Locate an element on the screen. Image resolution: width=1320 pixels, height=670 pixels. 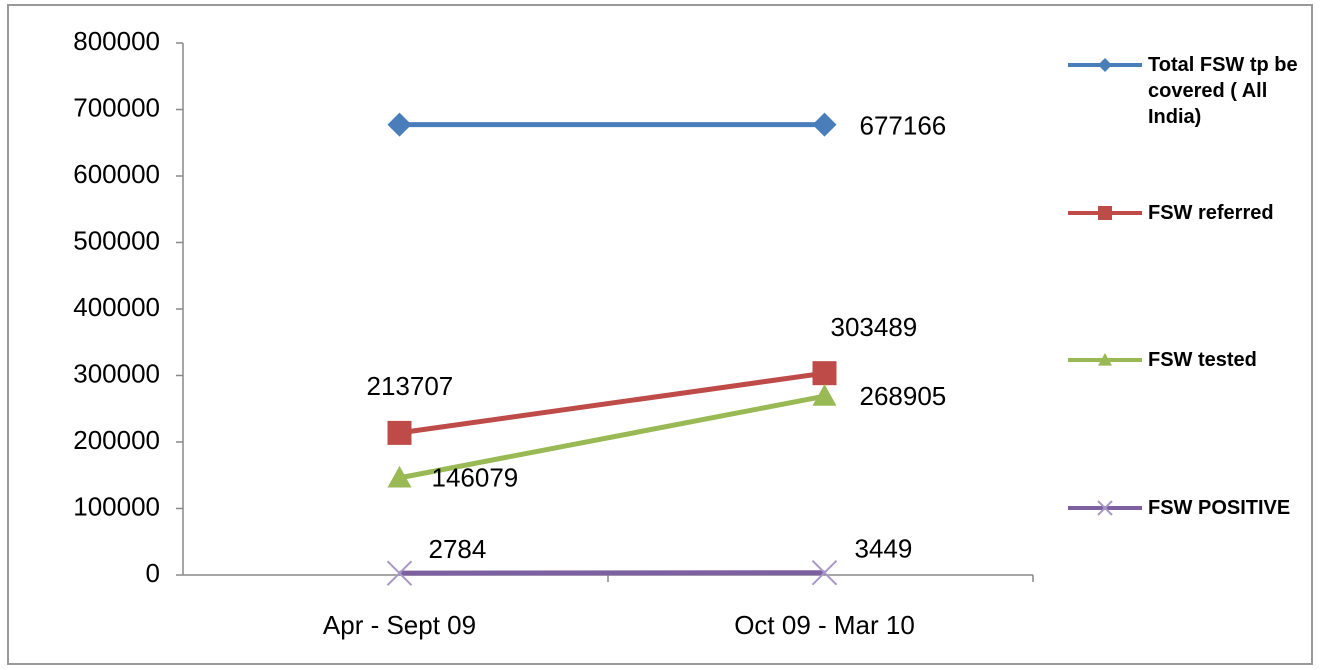
data-label: 146079 is located at coordinates (475, 478).